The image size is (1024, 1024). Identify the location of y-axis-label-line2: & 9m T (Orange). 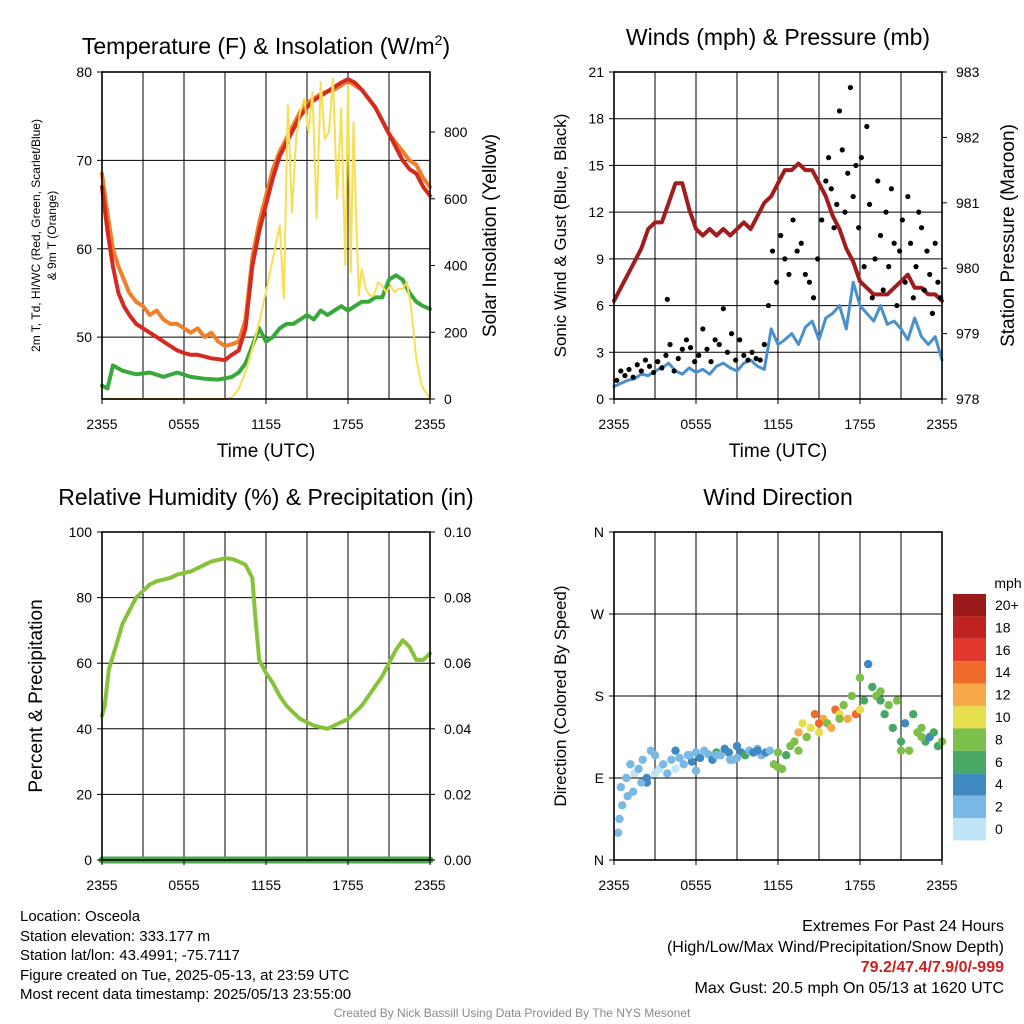
(52, 236).